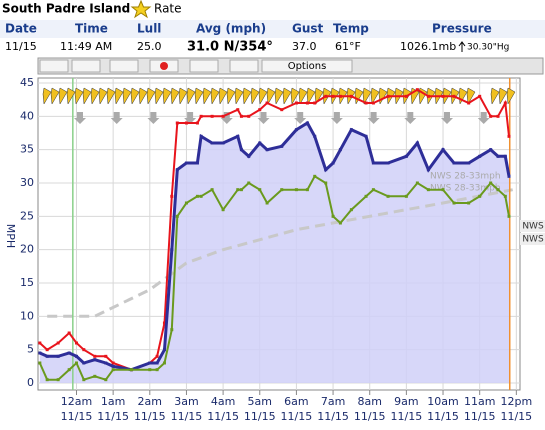 The height and width of the screenshot is (430, 545). What do you see at coordinates (10, 236) in the screenshot?
I see `y-axis-label: MPH` at bounding box center [10, 236].